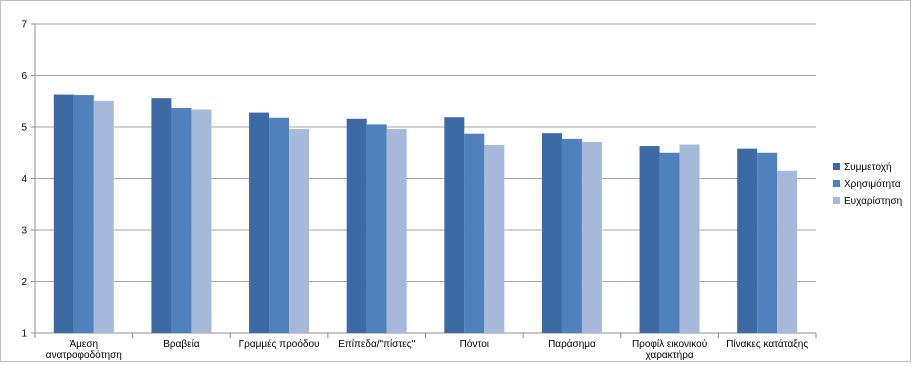  I want to click on x-tick-label: Γραμμές προόδου, so click(279, 344).